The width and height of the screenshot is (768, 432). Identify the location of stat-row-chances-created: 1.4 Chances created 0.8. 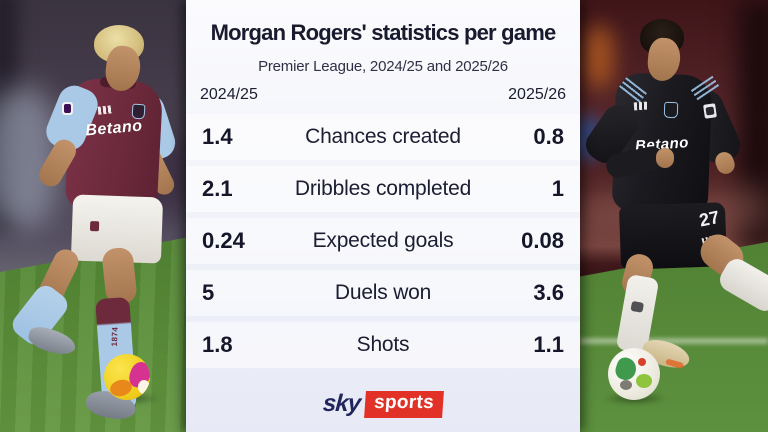
(383, 137).